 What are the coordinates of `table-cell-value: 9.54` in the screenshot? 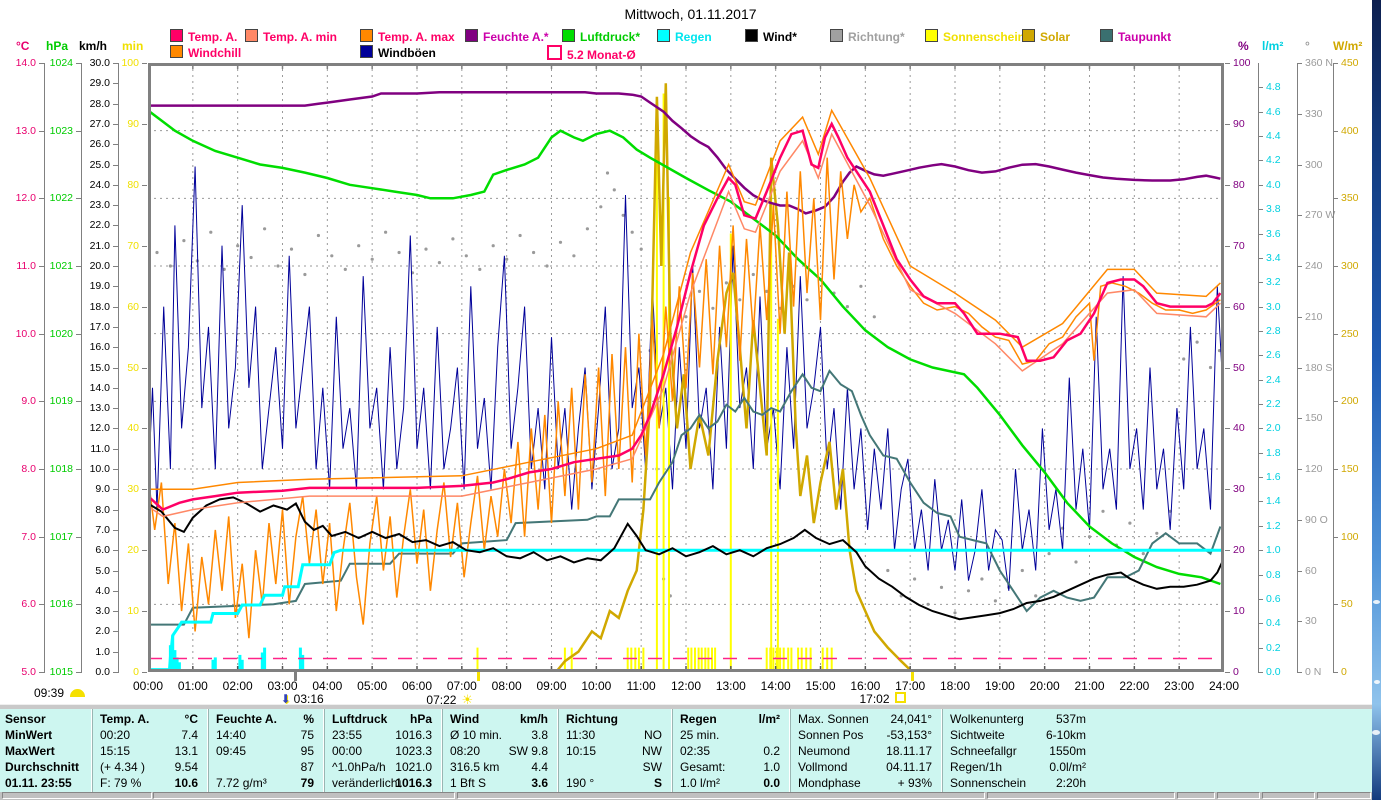 It's located at (186, 767).